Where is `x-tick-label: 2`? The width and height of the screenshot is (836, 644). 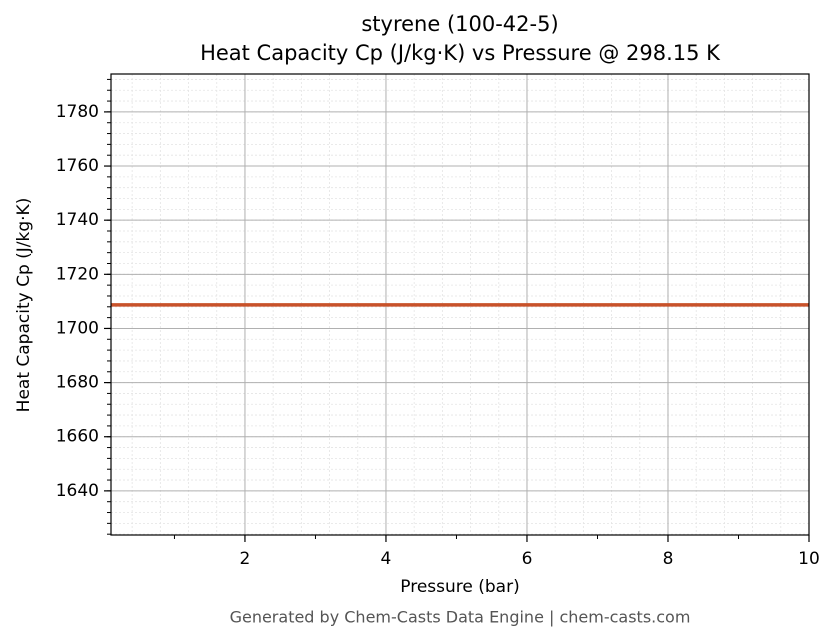 x-tick-label: 2 is located at coordinates (245, 559).